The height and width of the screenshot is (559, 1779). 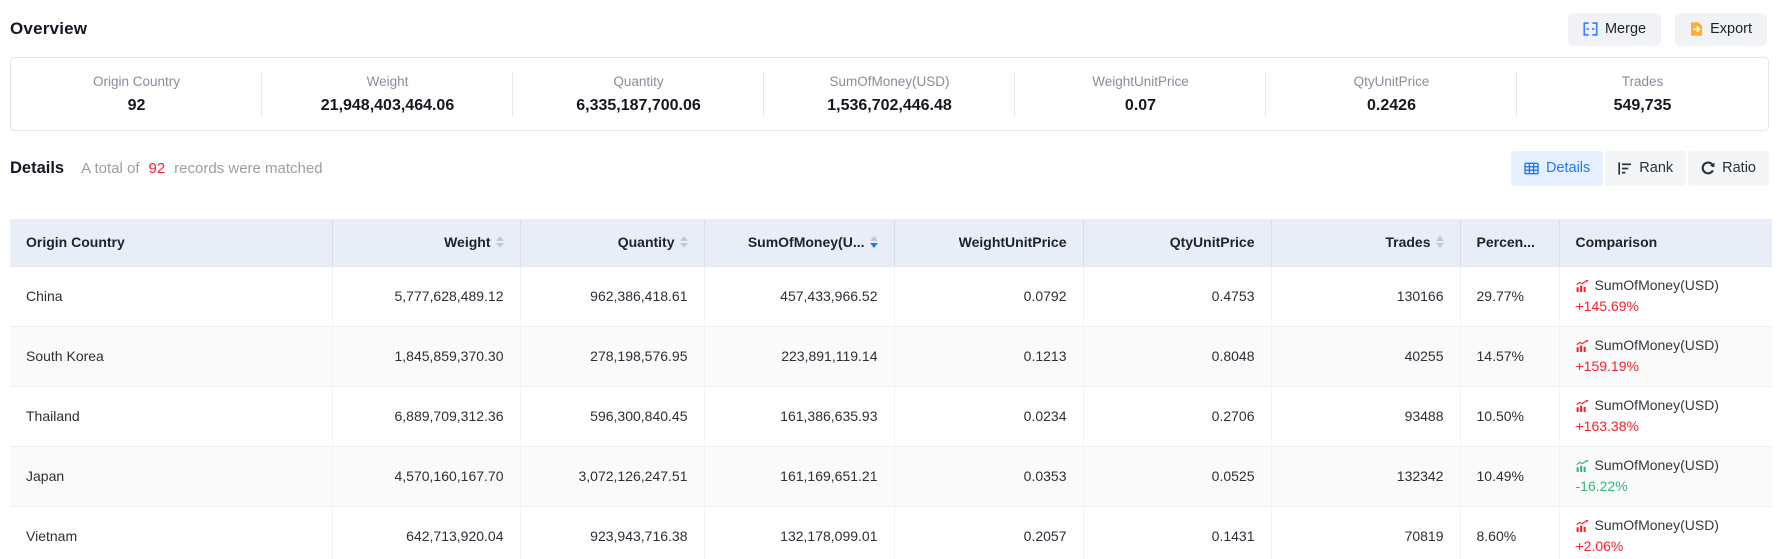 I want to click on column-header-label: QtyUnitPrice, so click(x=1212, y=242).